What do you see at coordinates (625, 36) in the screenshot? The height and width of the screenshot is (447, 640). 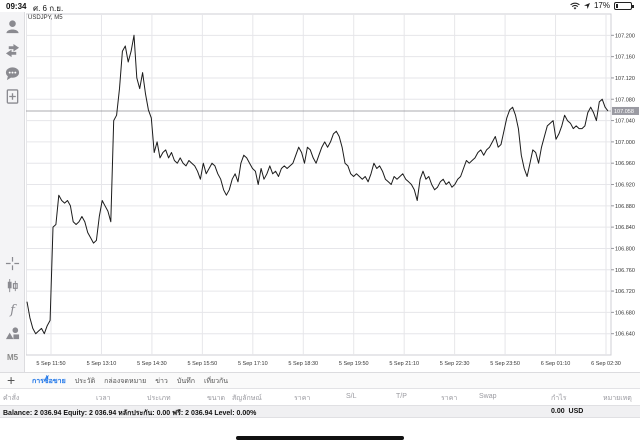 I see `y-tick-label: 107.200` at bounding box center [625, 36].